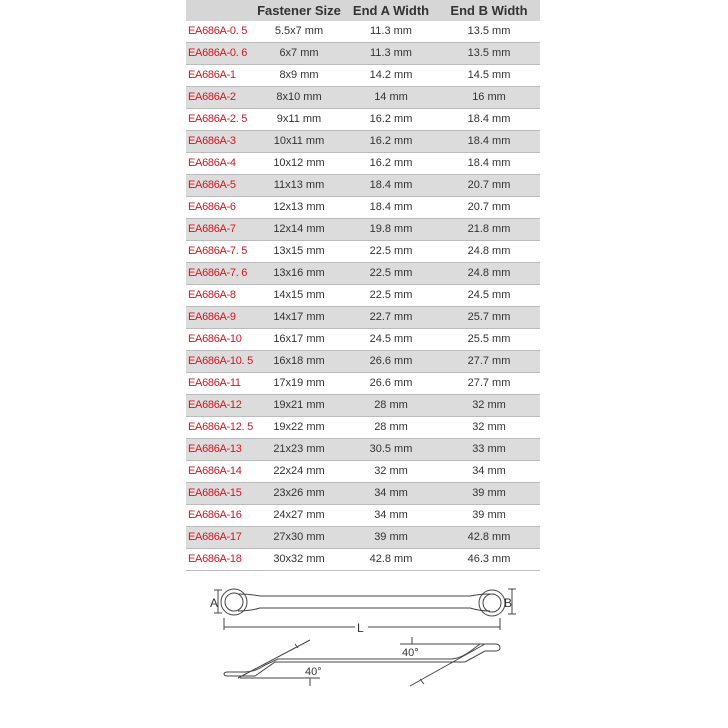 This screenshot has height=728, width=728. What do you see at coordinates (299, 185) in the screenshot?
I see `fastener-size: 11x13 mm` at bounding box center [299, 185].